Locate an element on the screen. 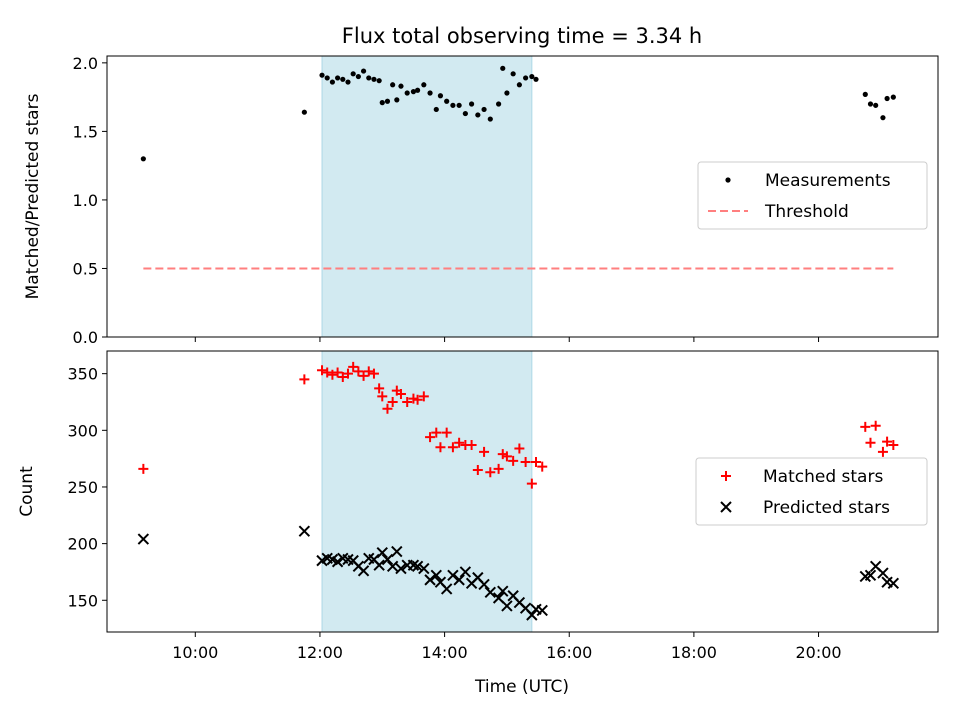  y-tick-label: 300 is located at coordinates (82, 430).